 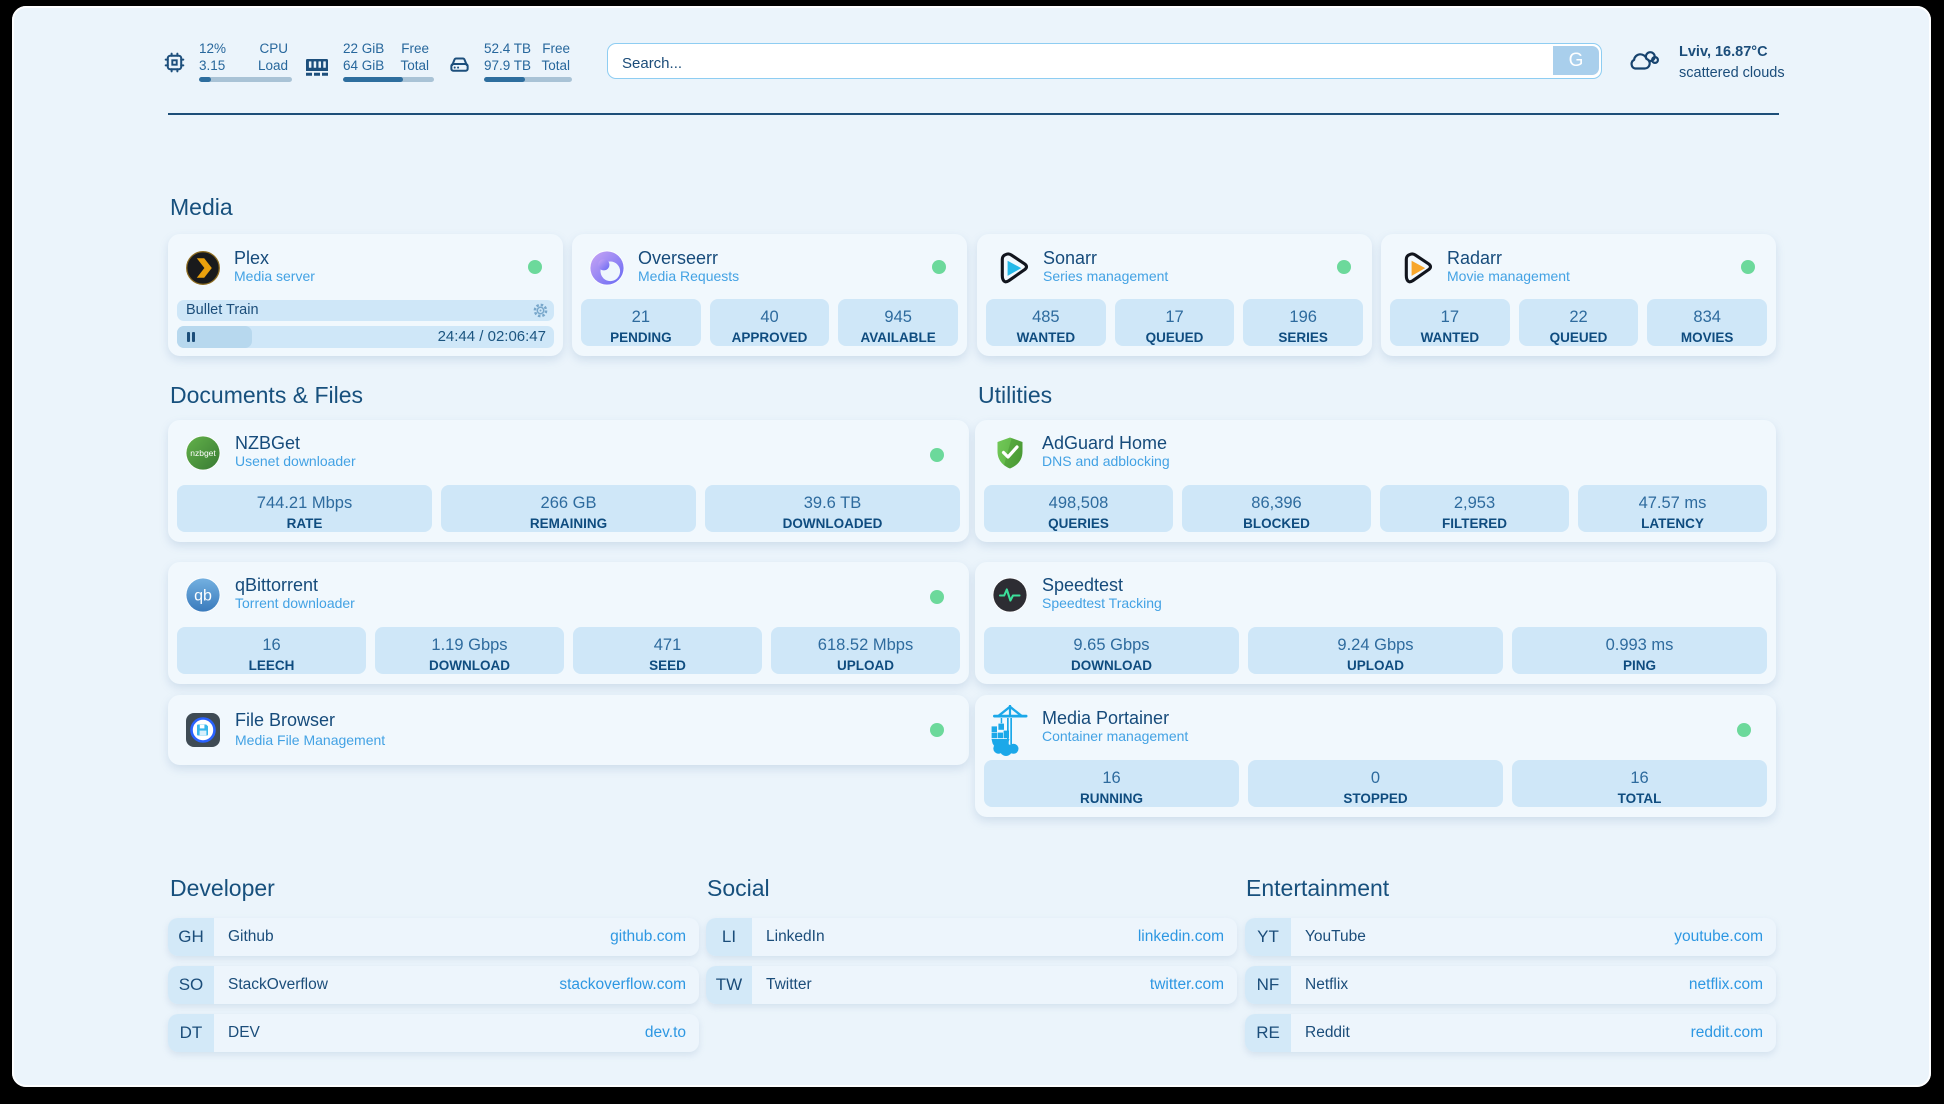 I want to click on svg-text: nzbget, so click(x=203, y=453).